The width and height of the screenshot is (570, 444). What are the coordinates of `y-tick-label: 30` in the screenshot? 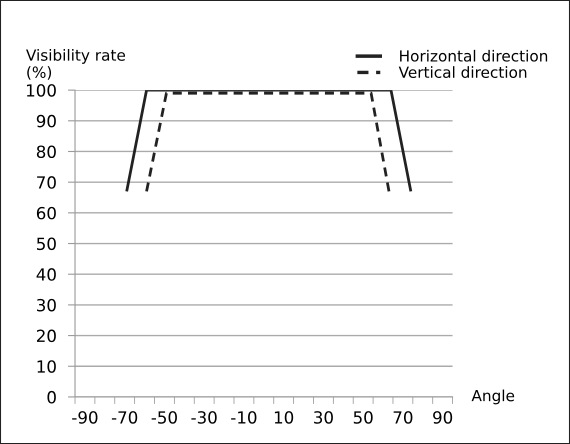 It's located at (46, 305).